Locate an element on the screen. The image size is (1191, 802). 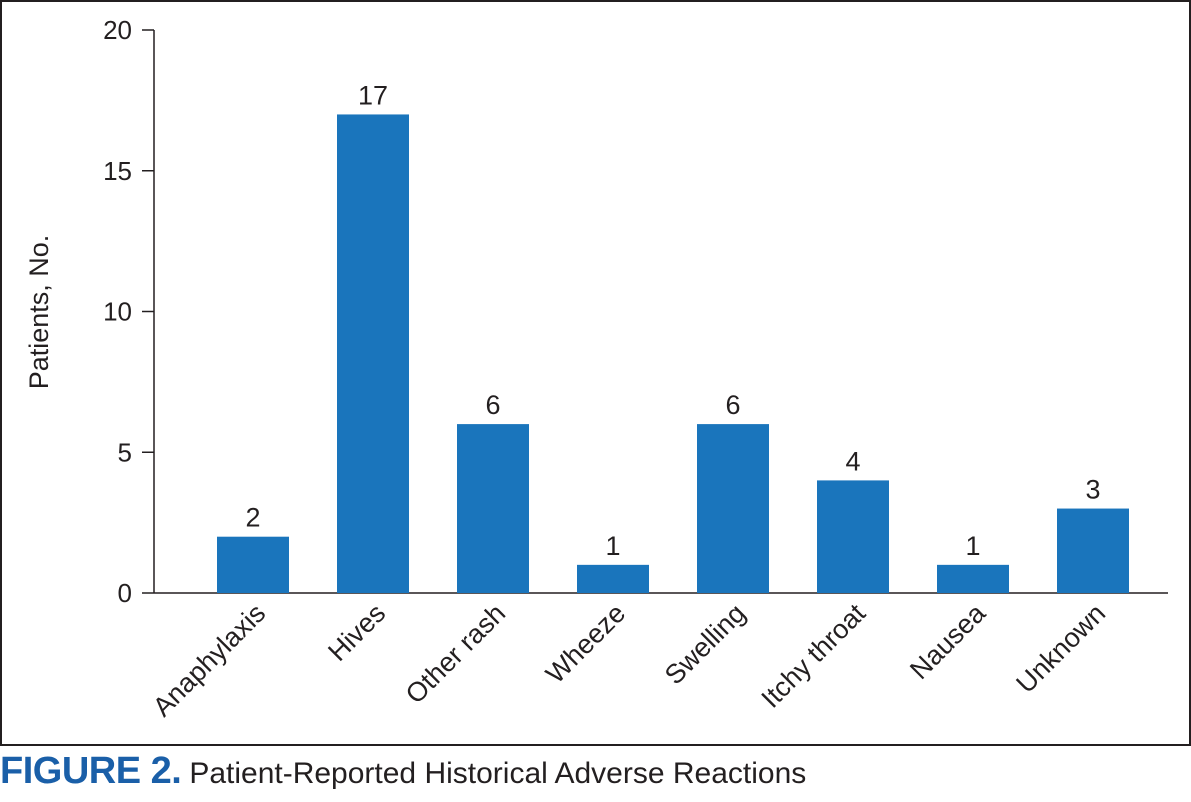
bar-other-rash is located at coordinates (493, 508).